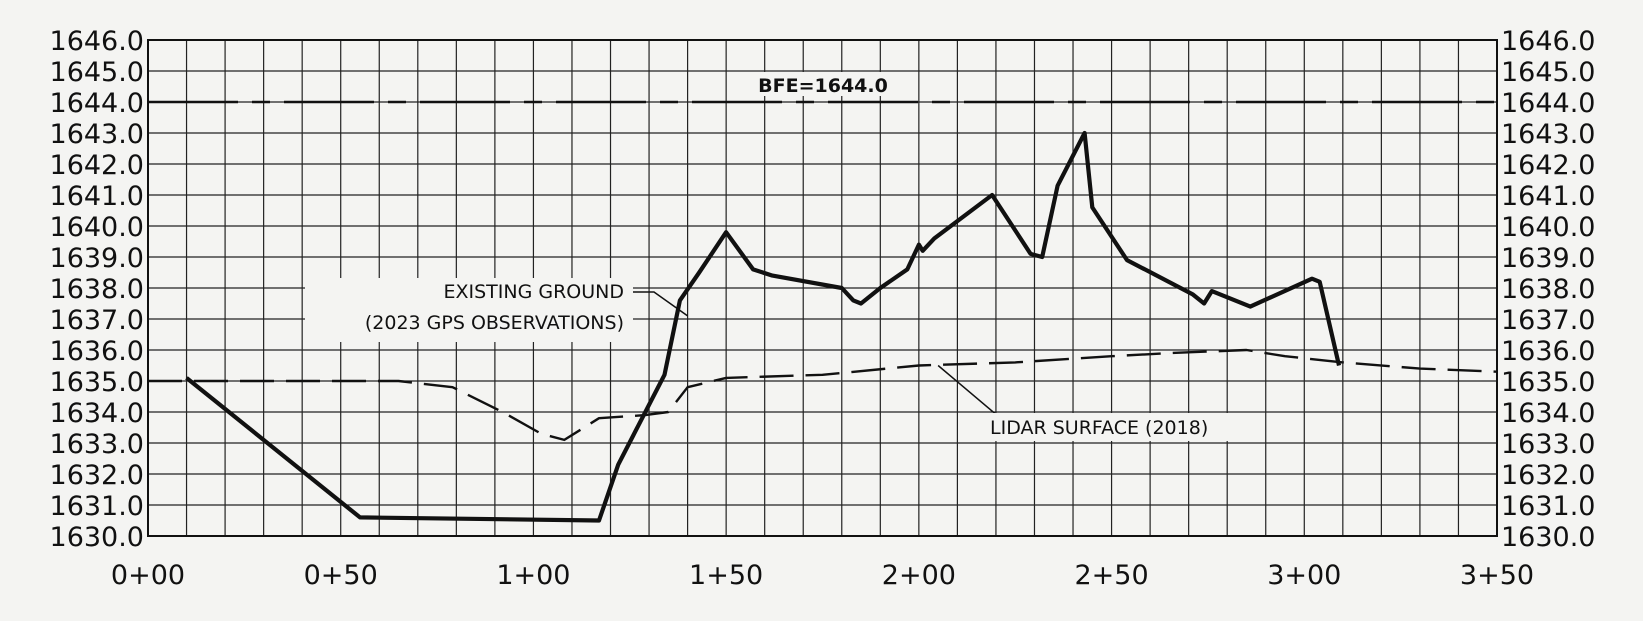 This screenshot has height=621, width=1643. What do you see at coordinates (1548, 258) in the screenshot?
I see `y-tick-label-right: 1639.0` at bounding box center [1548, 258].